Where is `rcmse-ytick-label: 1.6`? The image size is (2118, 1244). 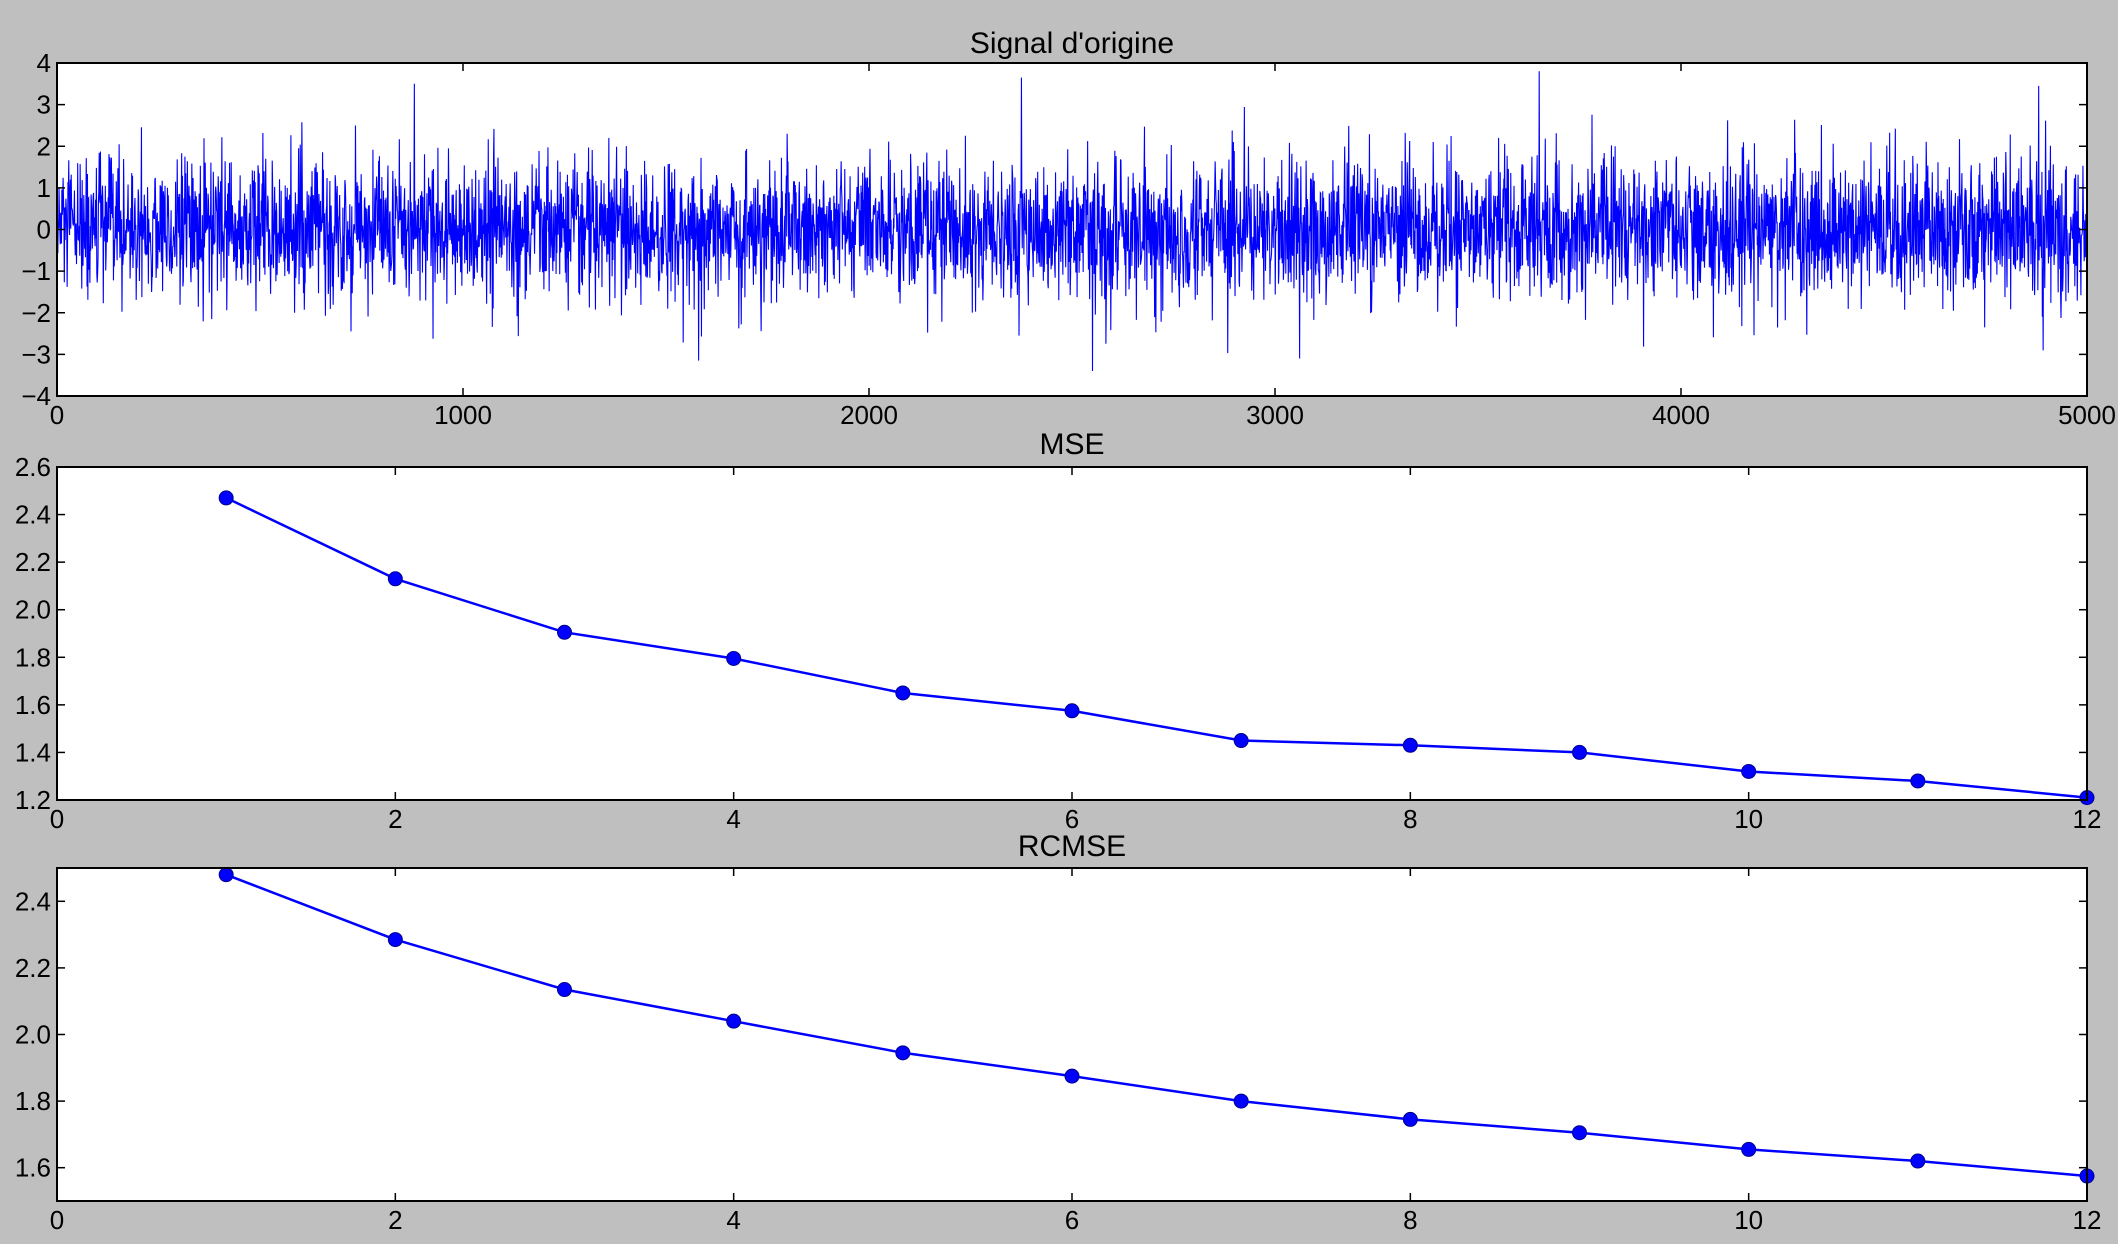
rcmse-ytick-label: 1.6 is located at coordinates (33, 1168).